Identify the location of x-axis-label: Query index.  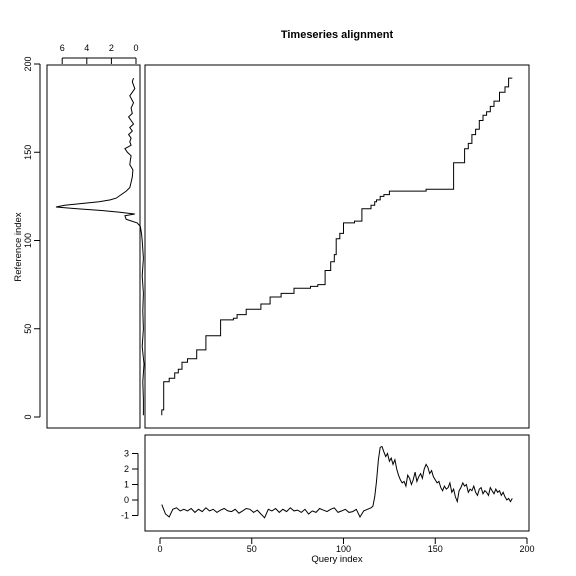
(336, 559).